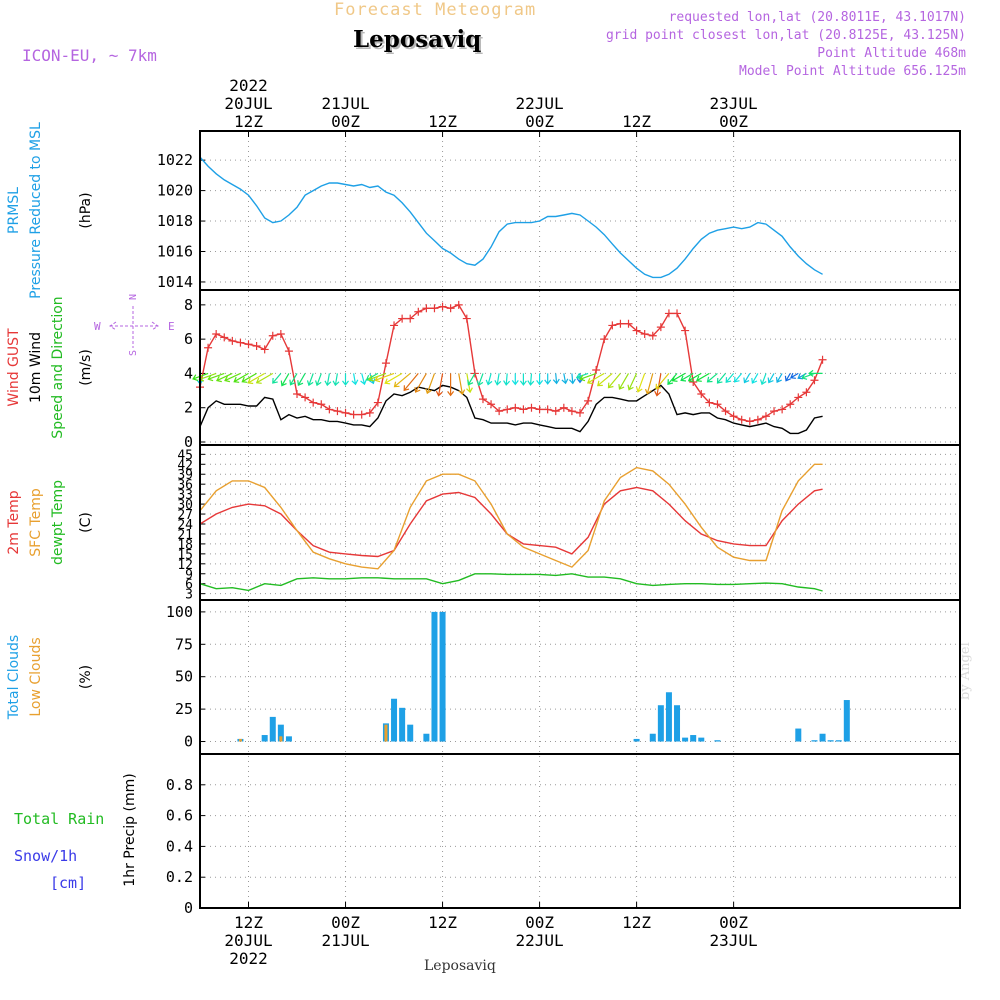  Describe the element at coordinates (89, 55) in the screenshot. I see `model-name: ICON-EU, ~ 7km` at that location.